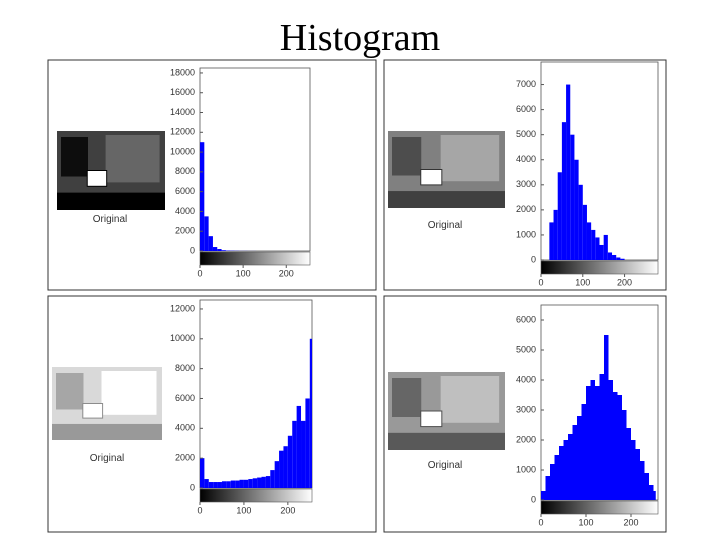 The image size is (720, 540). I want to click on y-tick-label: 7000, so click(526, 84).